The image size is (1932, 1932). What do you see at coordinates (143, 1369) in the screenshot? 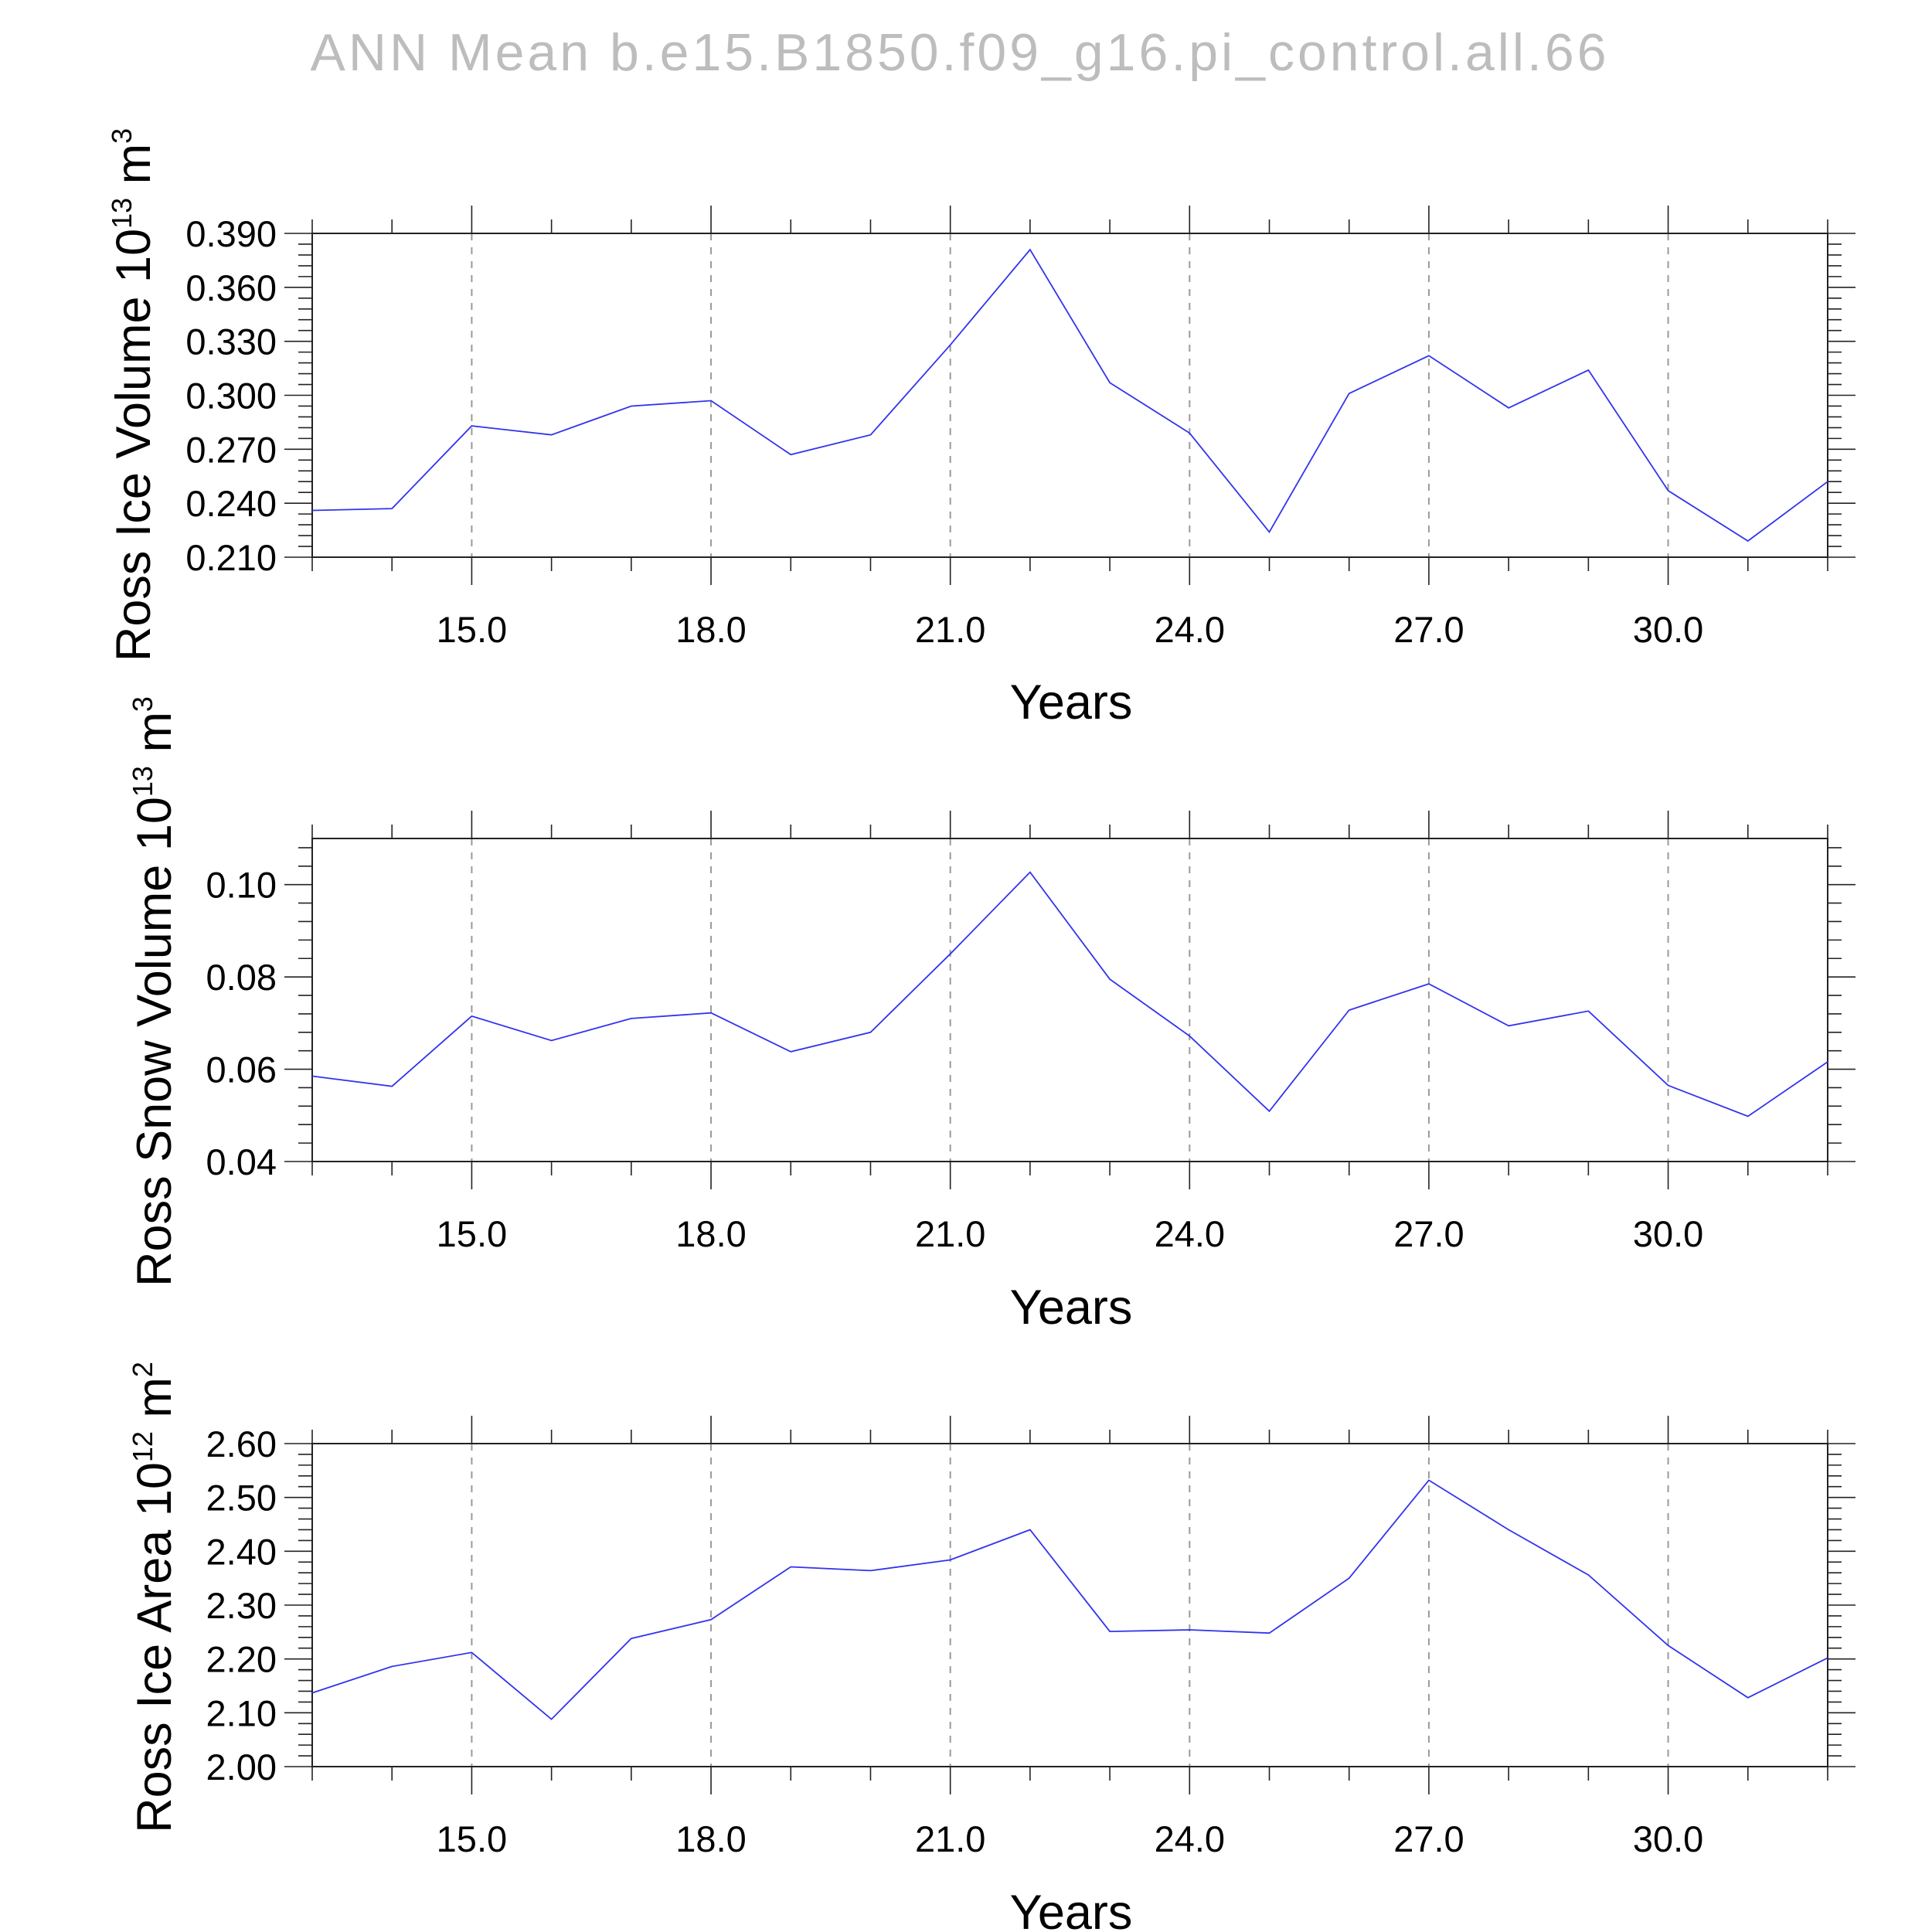
I see `y-axis-title-unit-exponent: 2` at bounding box center [143, 1369].